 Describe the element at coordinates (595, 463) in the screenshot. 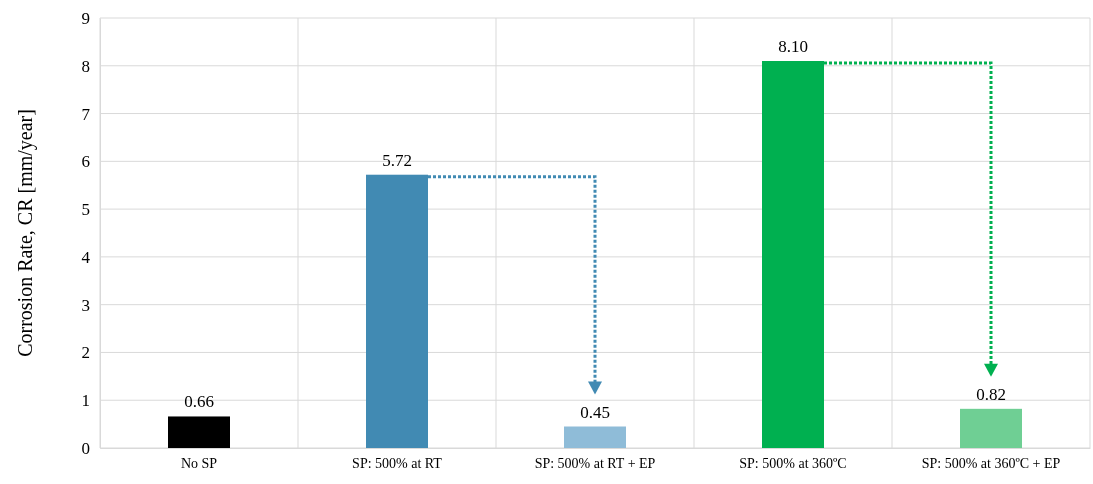

I see `x-tick-label: SP: 500% at RT + EP` at that location.